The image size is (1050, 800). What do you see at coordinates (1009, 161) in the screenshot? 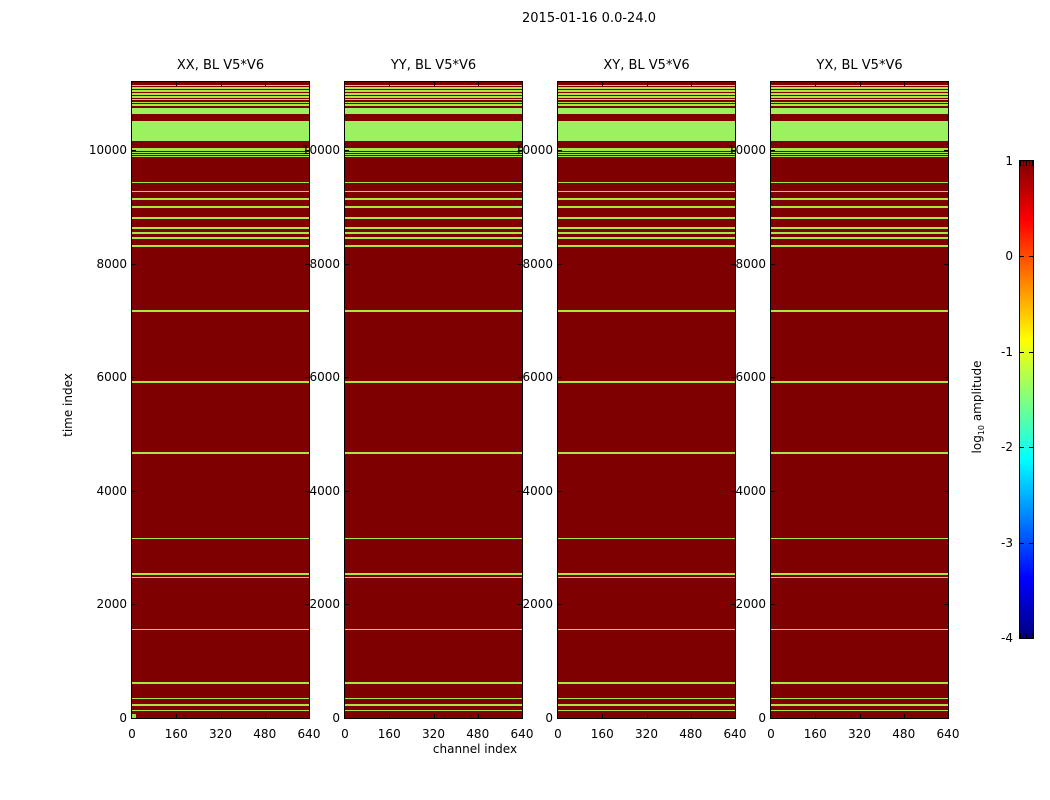
I see `colorbar-tick-label: 1` at bounding box center [1009, 161].